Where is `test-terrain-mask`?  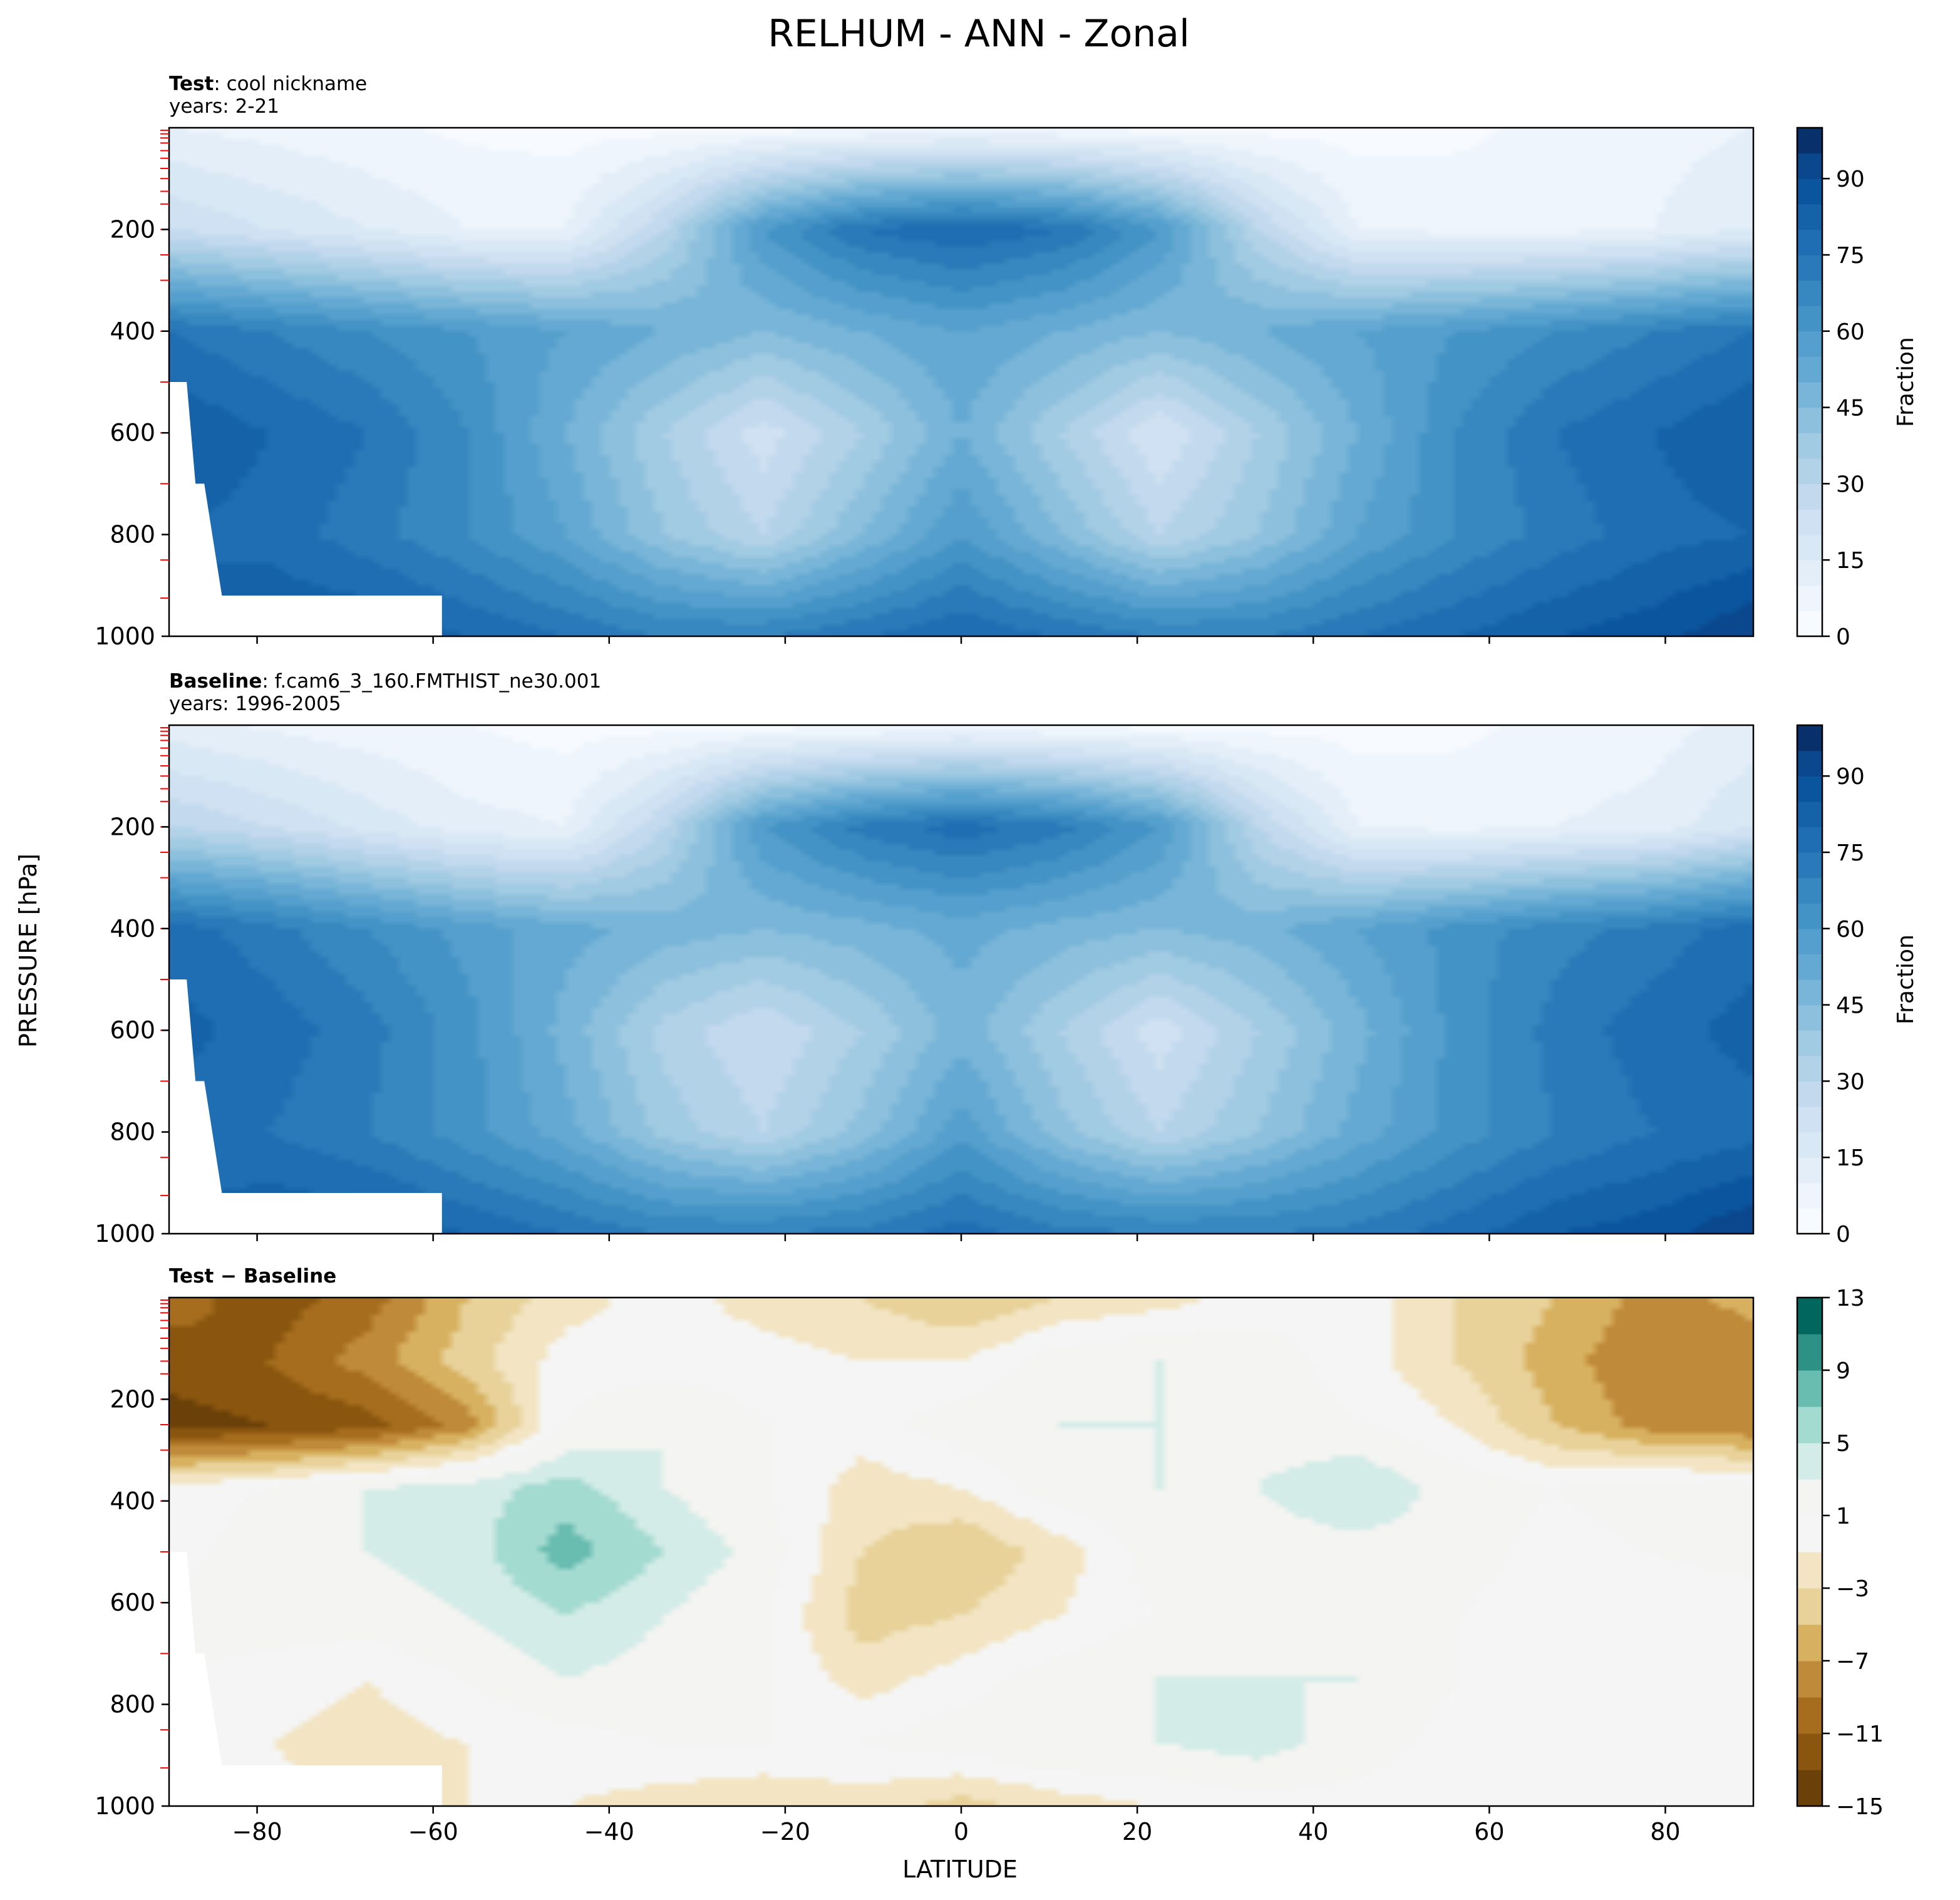
test-terrain-mask is located at coordinates (305, 509).